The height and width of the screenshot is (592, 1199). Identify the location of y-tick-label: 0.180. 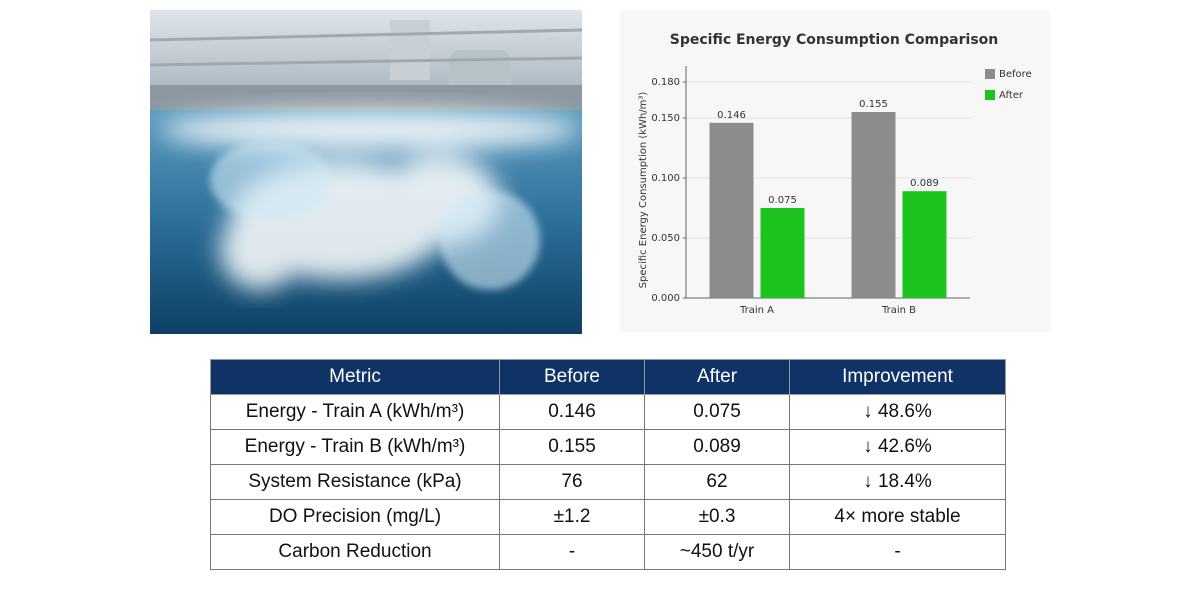
(665, 82).